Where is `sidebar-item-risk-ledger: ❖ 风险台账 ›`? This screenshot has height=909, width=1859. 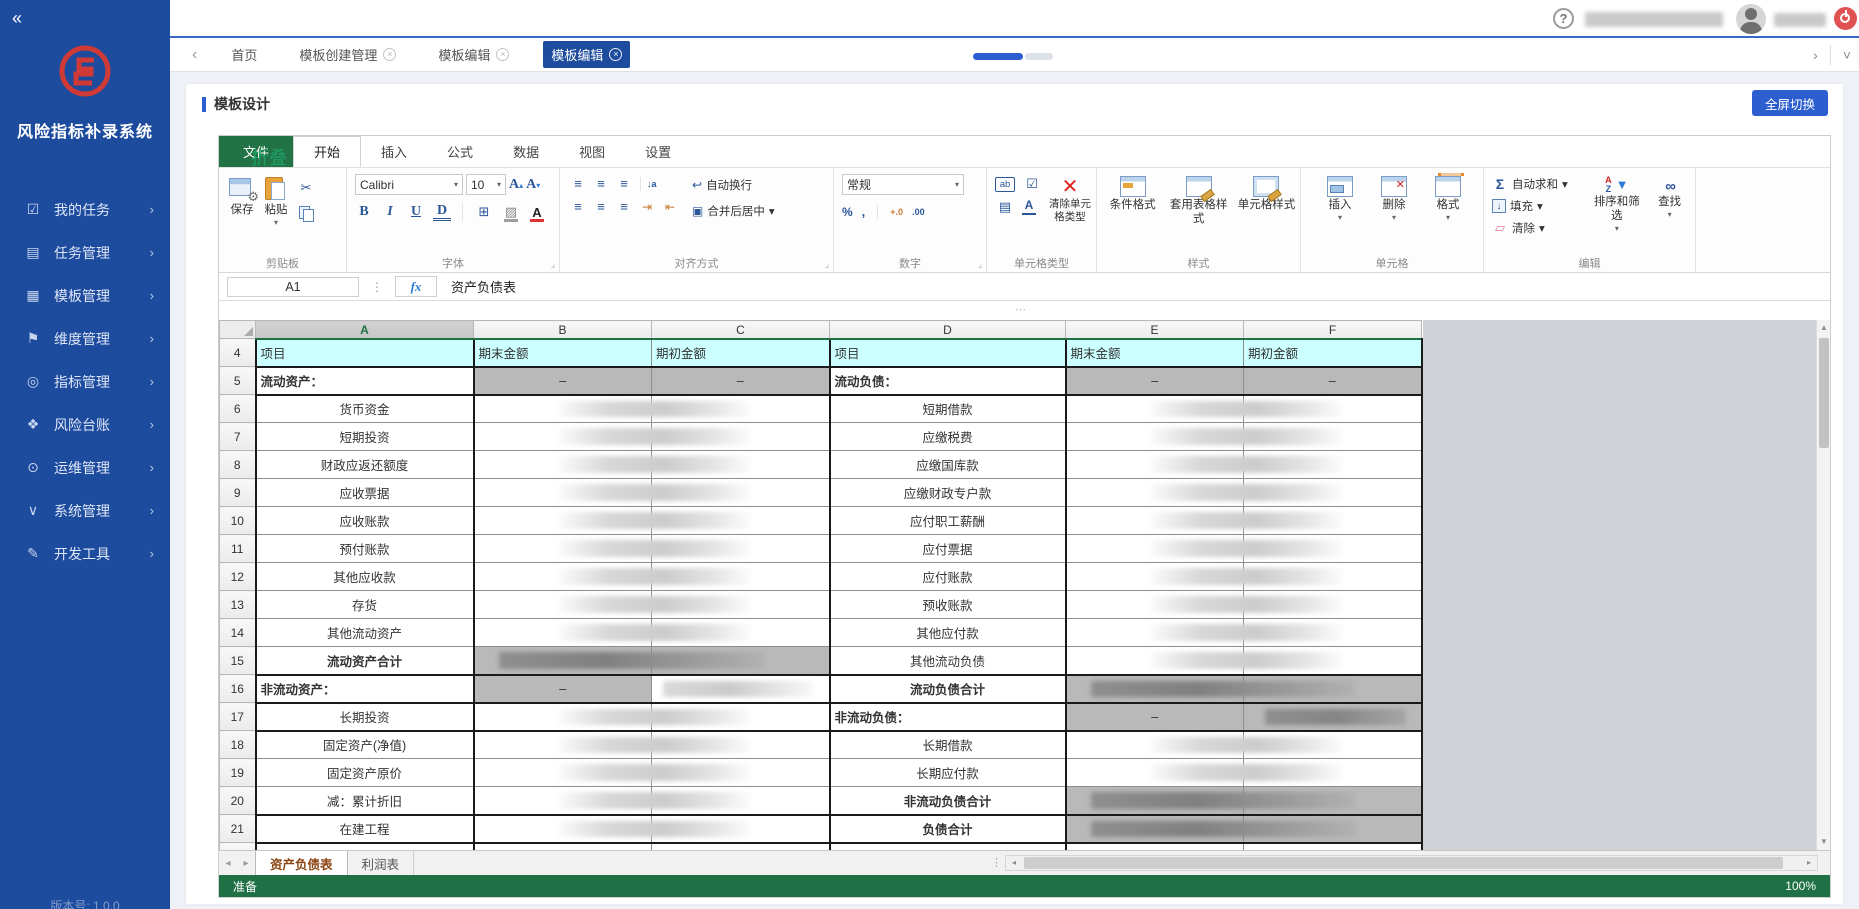
sidebar-item-risk-ledger: ❖ 风险台账 › is located at coordinates (85, 424).